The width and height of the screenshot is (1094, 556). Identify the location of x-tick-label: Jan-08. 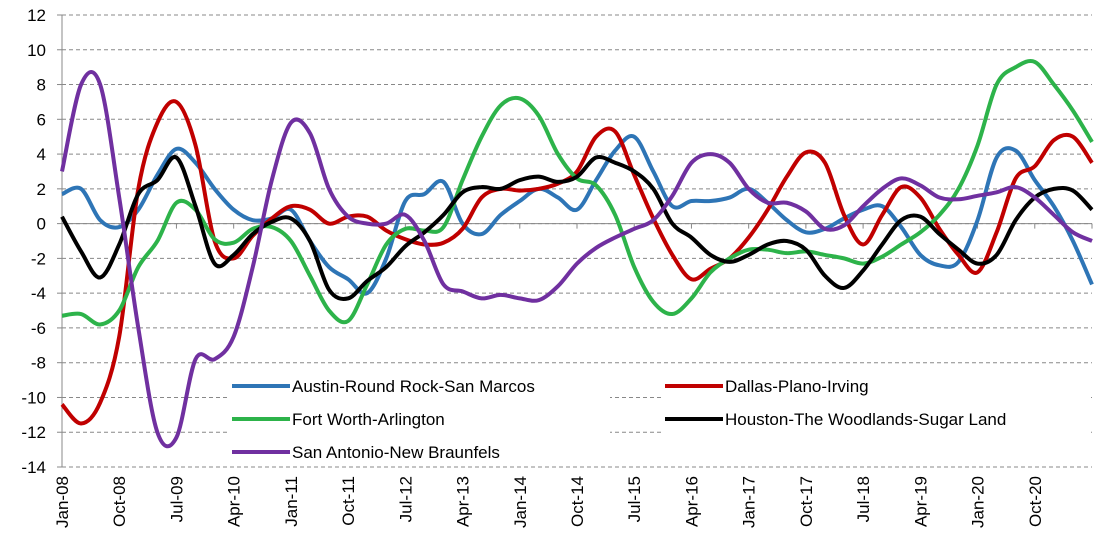
(62, 502).